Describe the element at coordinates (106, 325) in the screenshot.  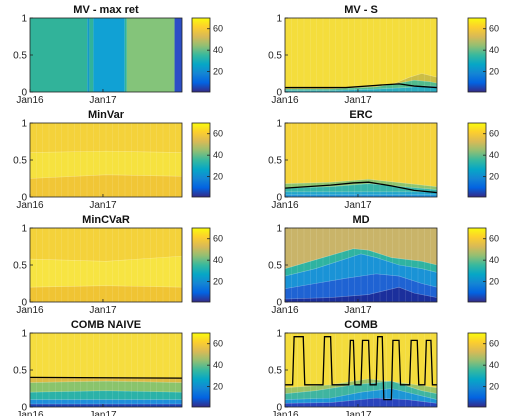
I see `chart-title: COMB NAIVE` at that location.